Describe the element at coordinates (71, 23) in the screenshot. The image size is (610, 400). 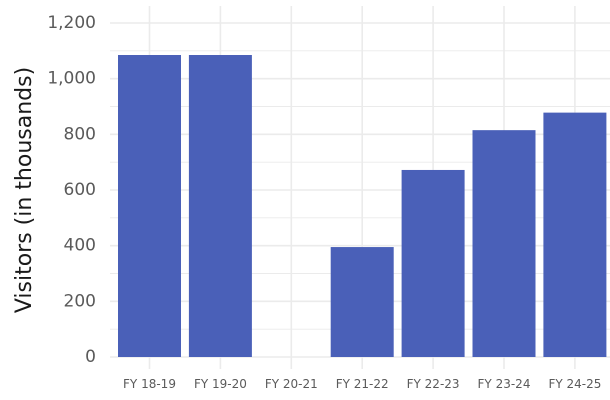
I see `y-tick-label: 1,200` at that location.